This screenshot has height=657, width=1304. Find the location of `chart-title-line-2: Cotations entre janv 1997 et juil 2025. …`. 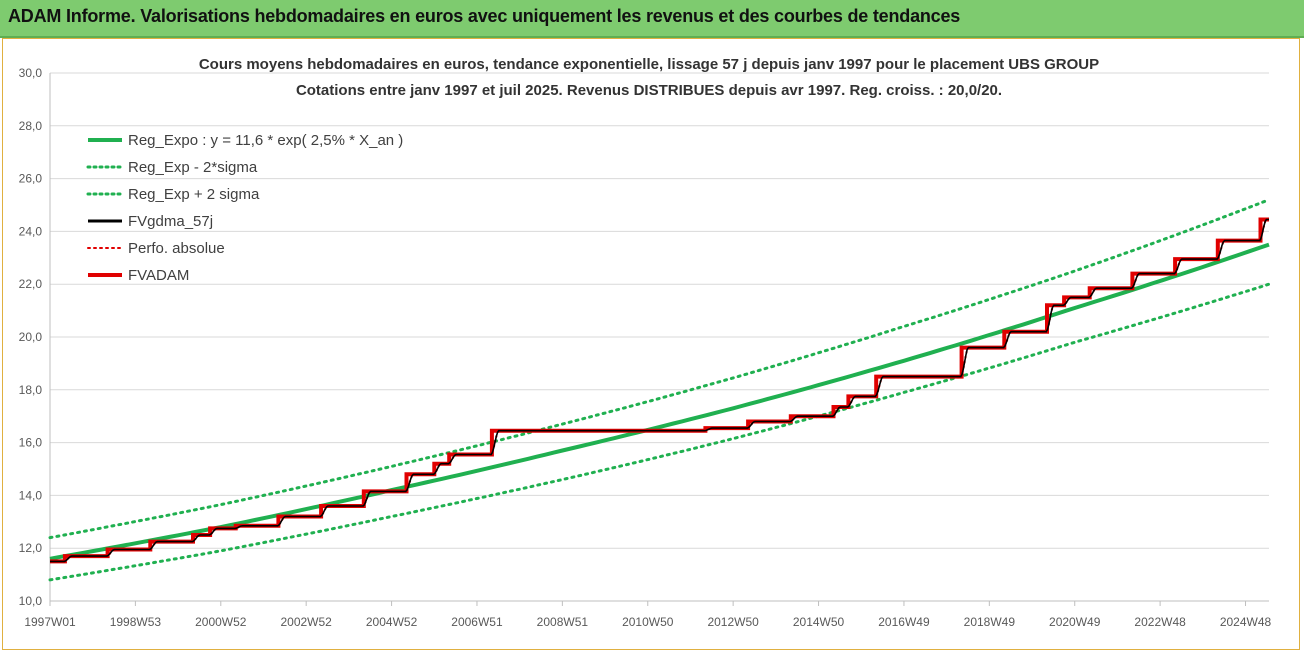

chart-title-line-2: Cotations entre janv 1997 et juil 2025. … is located at coordinates (649, 90).